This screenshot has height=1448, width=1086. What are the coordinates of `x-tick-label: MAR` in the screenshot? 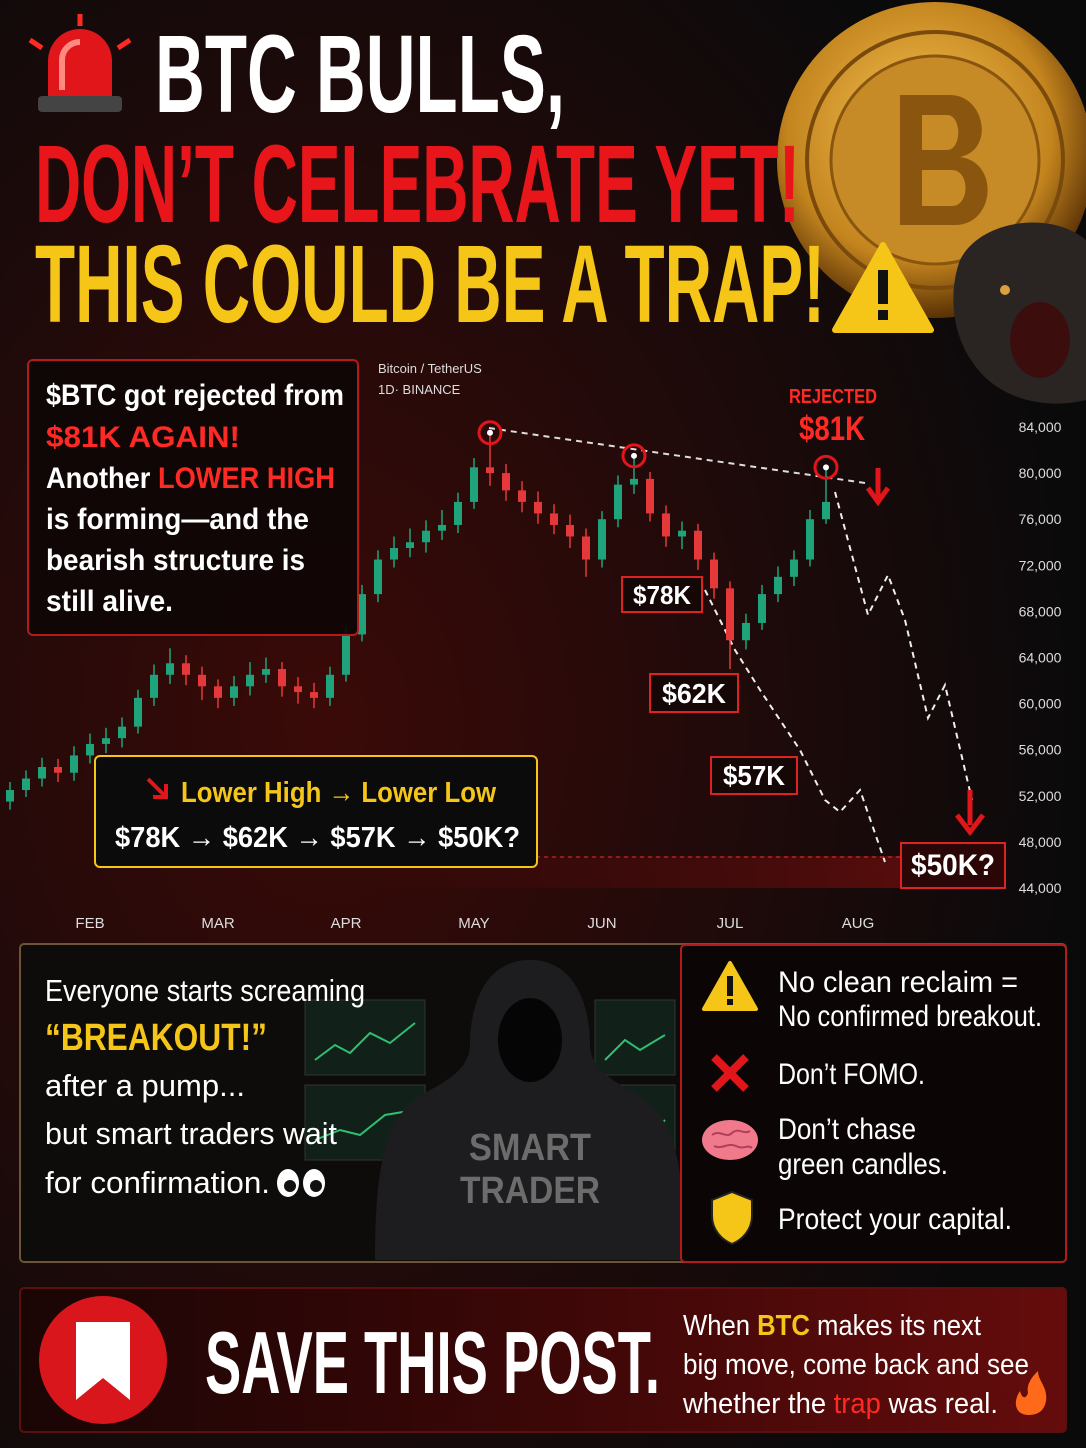 It's located at (218, 923).